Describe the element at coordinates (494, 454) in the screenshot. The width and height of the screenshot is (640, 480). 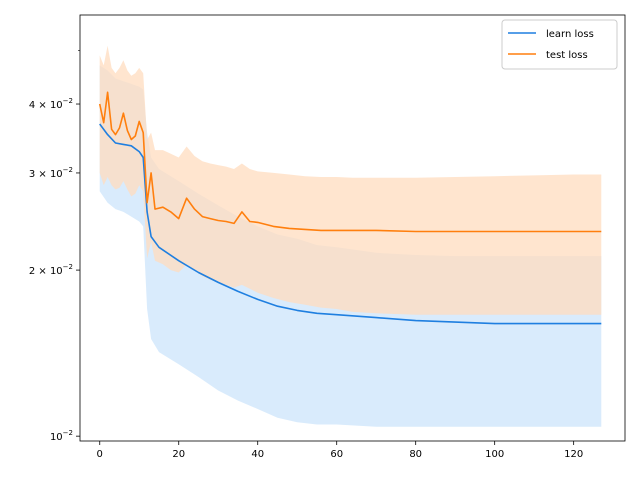
I see `x-tick-label: 100` at that location.